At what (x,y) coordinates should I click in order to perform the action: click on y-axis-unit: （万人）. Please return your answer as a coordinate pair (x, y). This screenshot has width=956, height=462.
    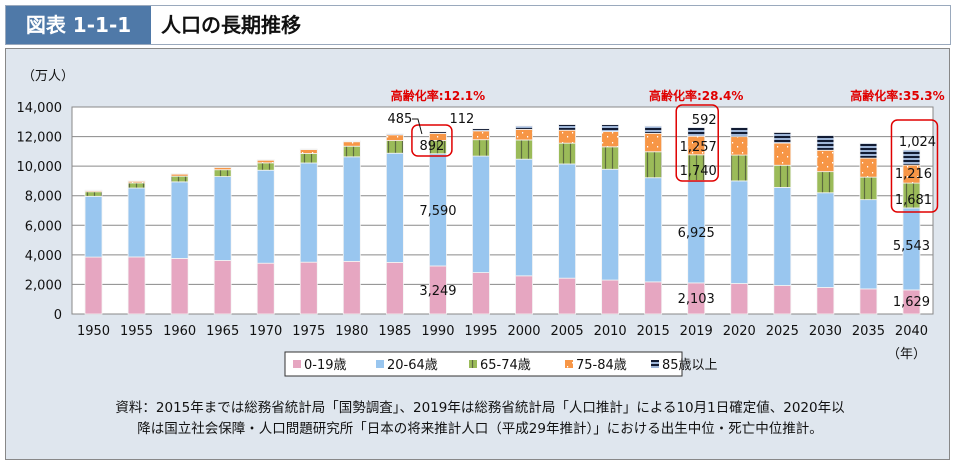
    Looking at the image, I should click on (48, 76).